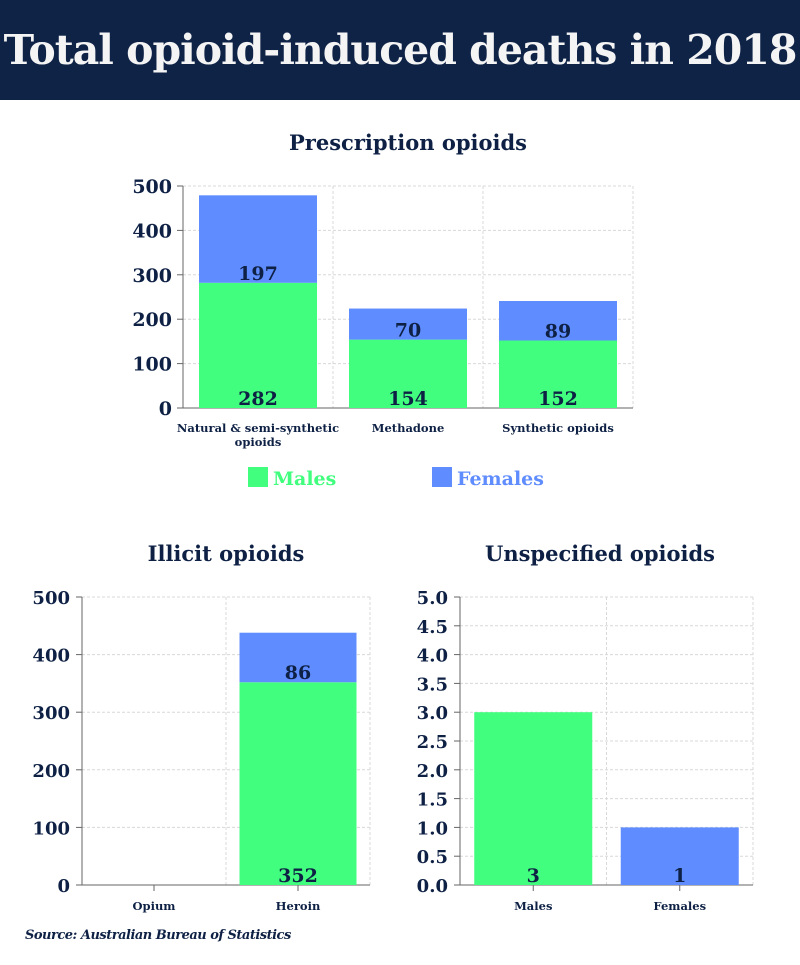  Describe the element at coordinates (408, 331) in the screenshot. I see `data-label: 70` at that location.